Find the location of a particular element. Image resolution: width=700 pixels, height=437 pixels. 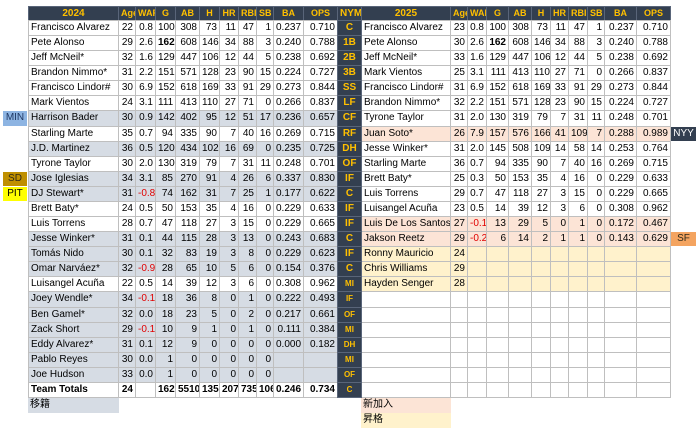

stat-cell: 0.1 is located at coordinates (145, 254).